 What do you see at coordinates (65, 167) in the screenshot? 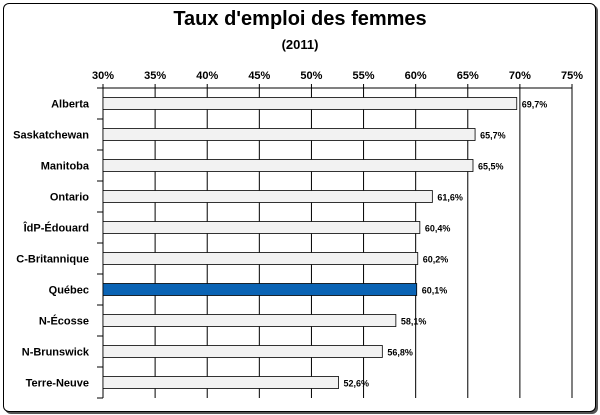
I see `category-label: Manitoba` at bounding box center [65, 167].